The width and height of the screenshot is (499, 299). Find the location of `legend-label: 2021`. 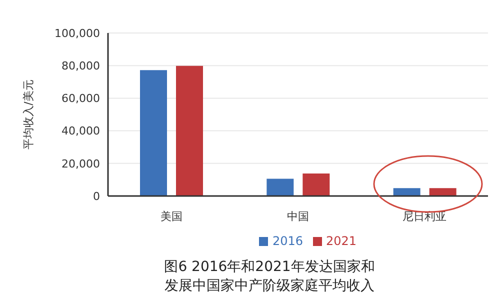

legend-label: 2021 is located at coordinates (341, 241).